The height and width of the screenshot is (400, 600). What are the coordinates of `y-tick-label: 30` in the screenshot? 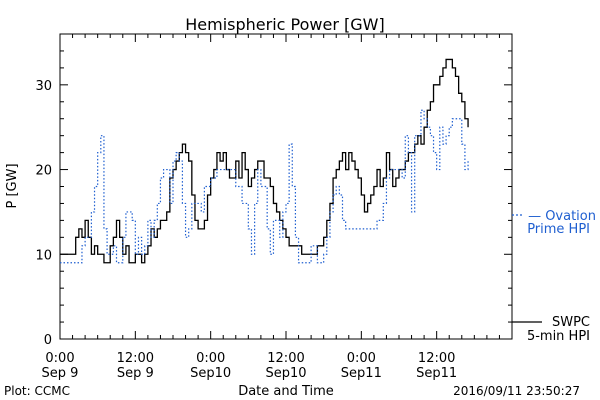 It's located at (43, 86).